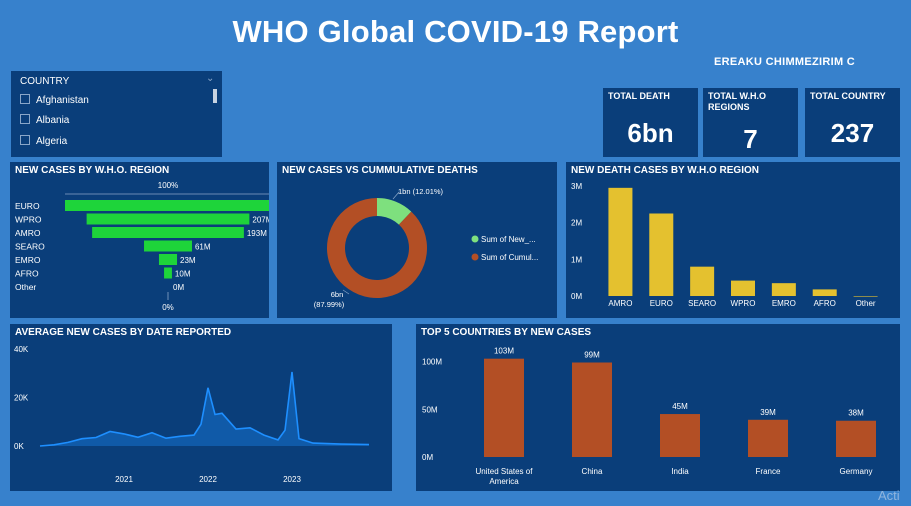 The height and width of the screenshot is (506, 911). Describe the element at coordinates (45, 81) in the screenshot. I see `slicer-title: COUNTRY` at that location.